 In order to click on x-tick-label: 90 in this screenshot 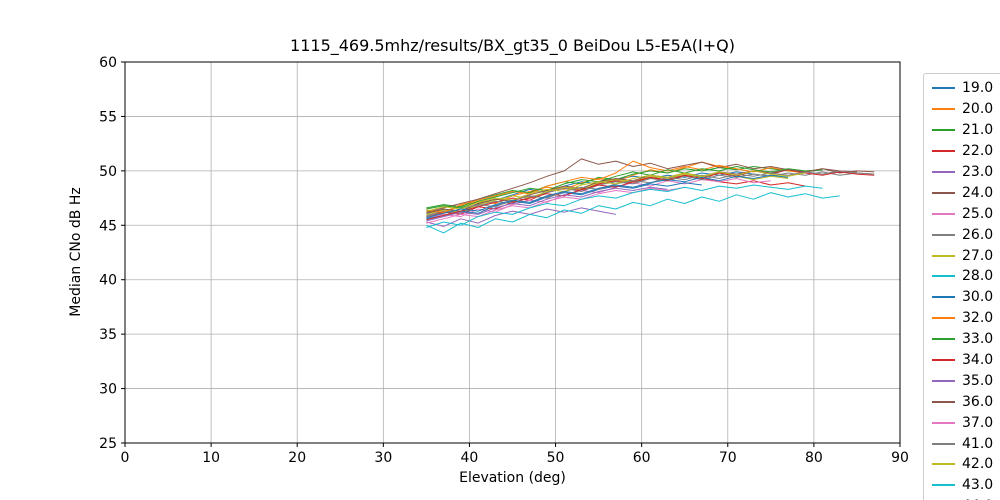, I will do `click(900, 458)`.